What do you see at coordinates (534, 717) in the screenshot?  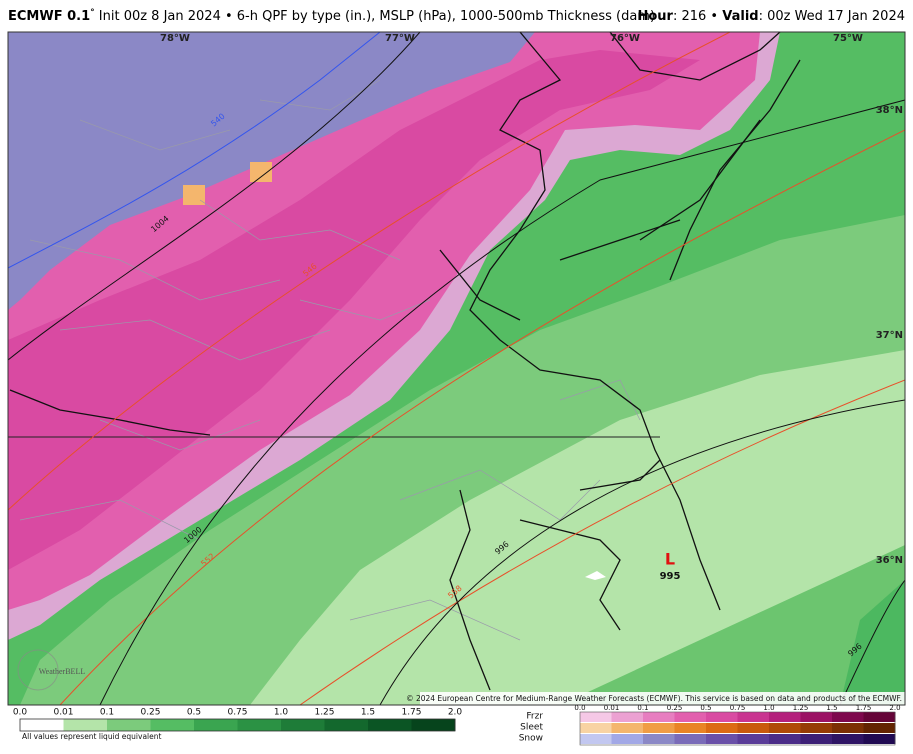 I see `type-label: Frzr` at bounding box center [534, 717].